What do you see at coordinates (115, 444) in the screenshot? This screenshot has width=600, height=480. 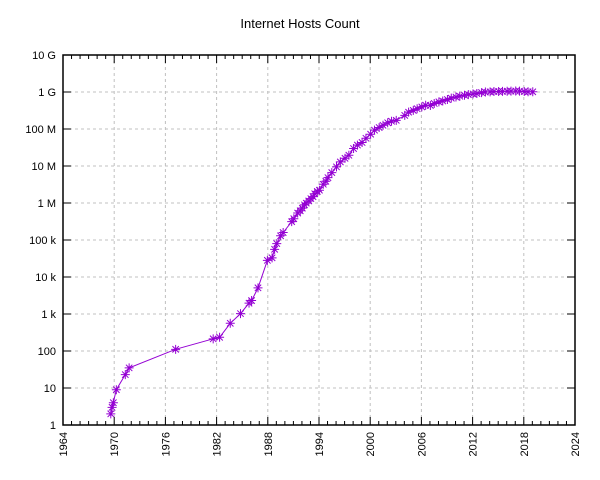 I see `x-tick-label: 1970` at bounding box center [115, 444].